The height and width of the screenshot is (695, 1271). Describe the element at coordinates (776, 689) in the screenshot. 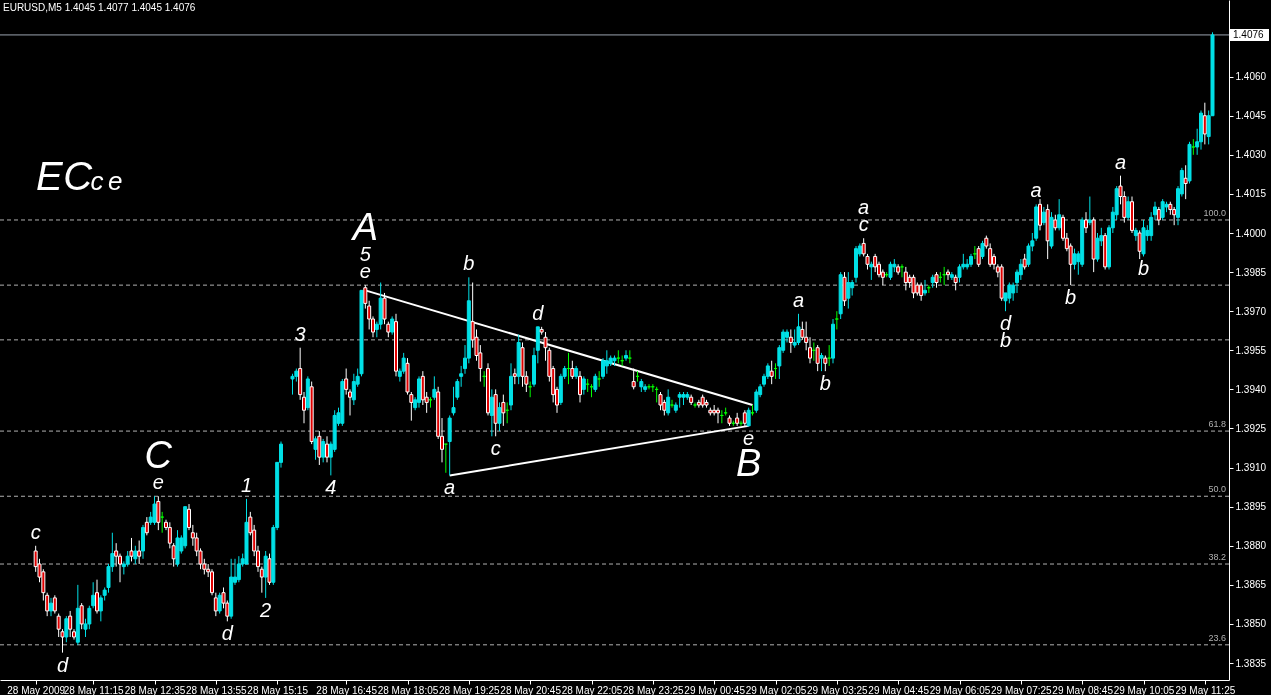

I see `x-tick-label: 29 May 02:05` at that location.